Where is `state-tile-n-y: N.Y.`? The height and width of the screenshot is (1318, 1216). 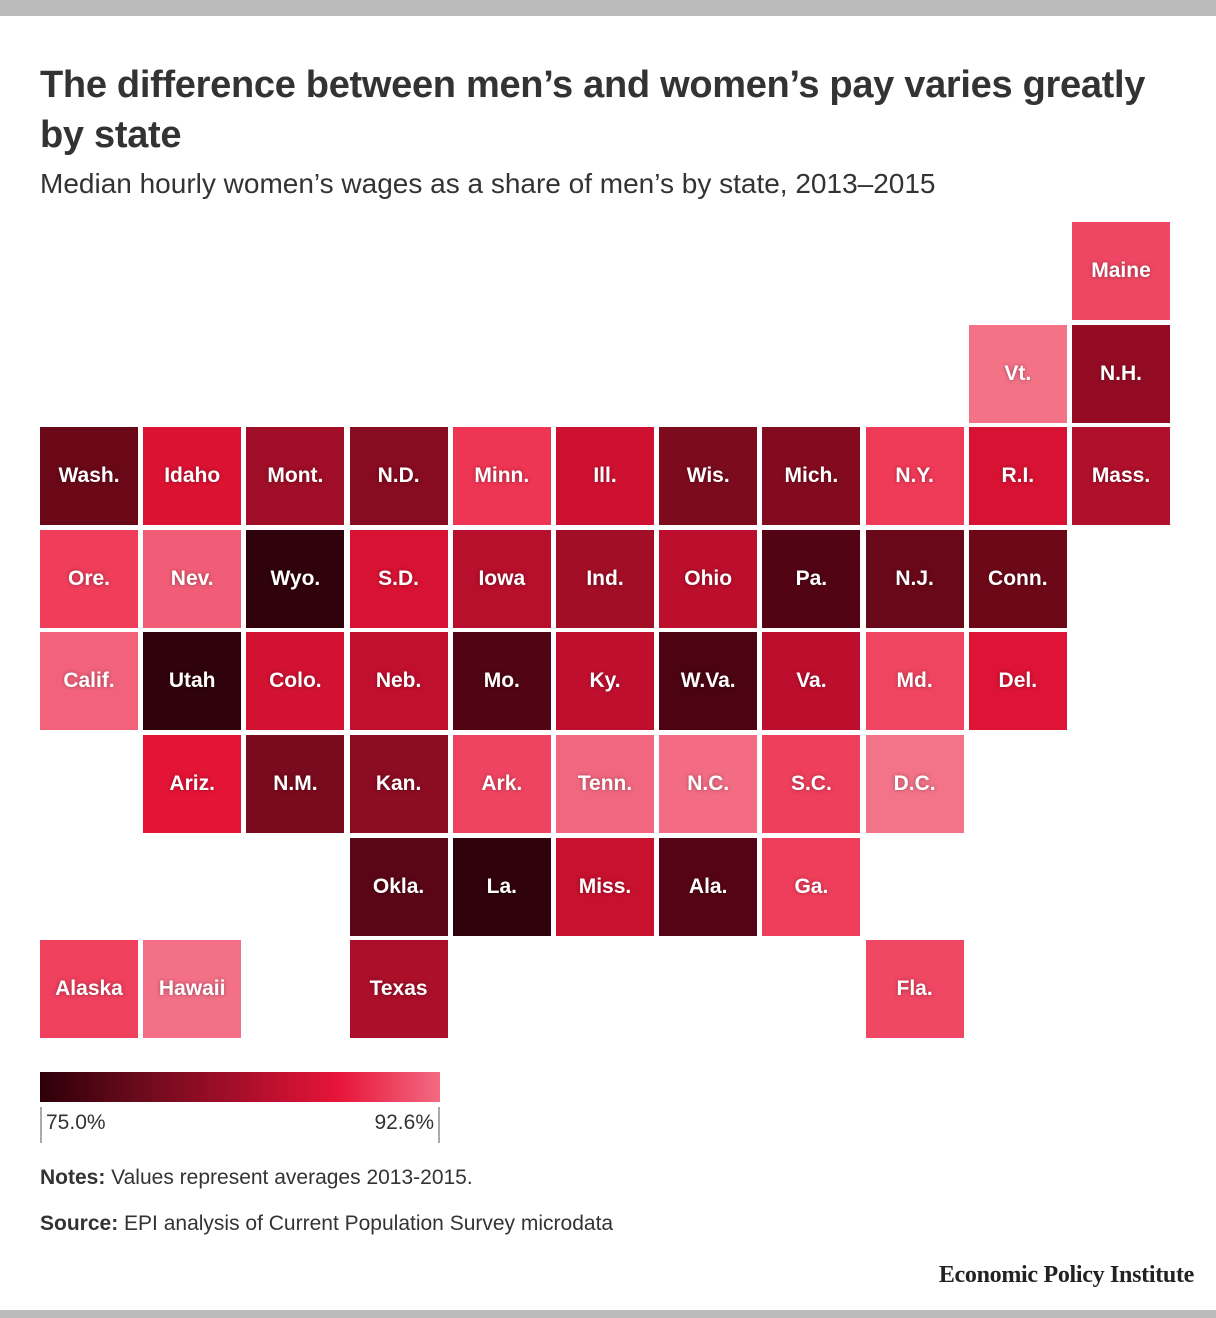 state-tile-n-y: N.Y. is located at coordinates (914, 476).